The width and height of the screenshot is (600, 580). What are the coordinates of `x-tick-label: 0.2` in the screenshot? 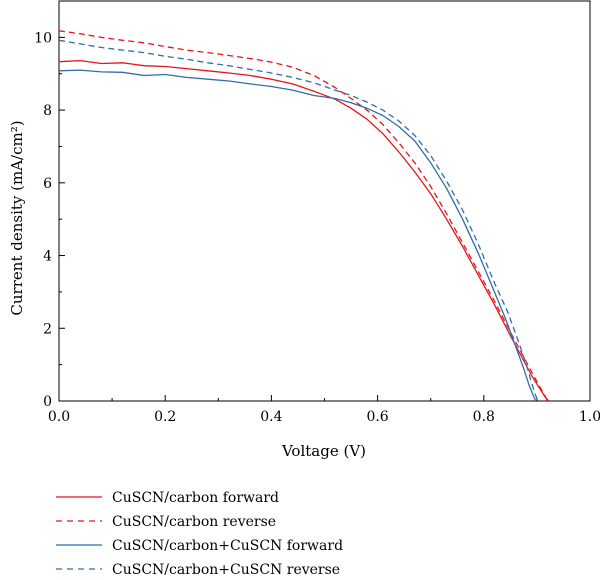 It's located at (165, 417).